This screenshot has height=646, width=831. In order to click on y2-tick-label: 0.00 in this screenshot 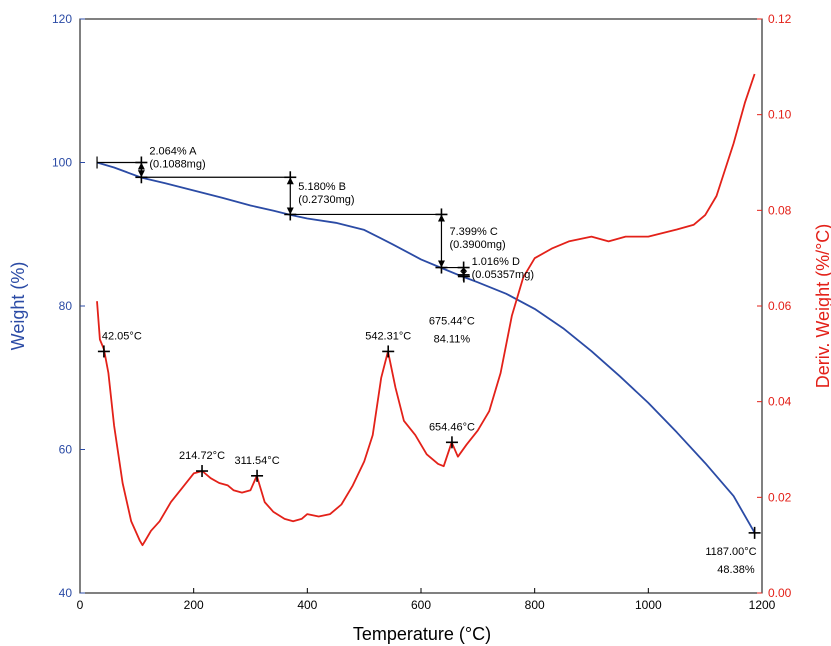, I will do `click(780, 593)`.